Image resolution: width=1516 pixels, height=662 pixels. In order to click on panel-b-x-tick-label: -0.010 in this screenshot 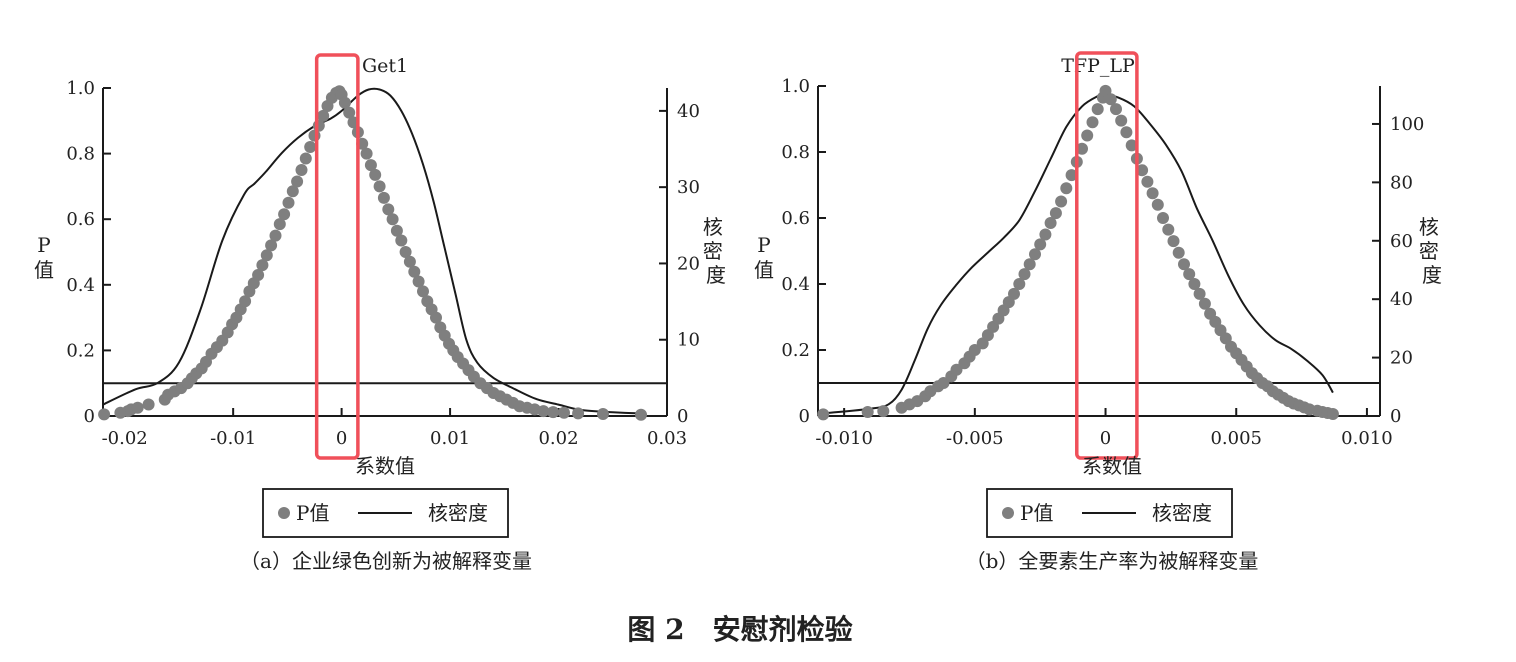, I will do `click(844, 438)`.